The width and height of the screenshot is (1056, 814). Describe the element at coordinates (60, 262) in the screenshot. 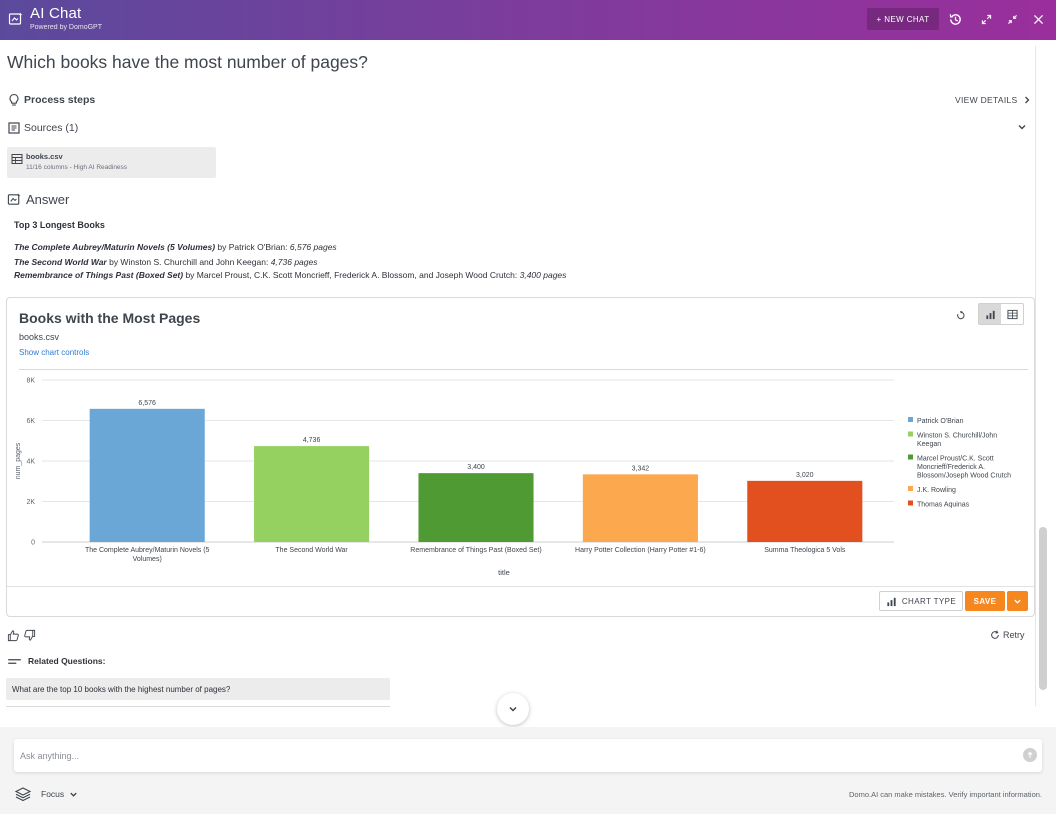

I see `book-title: The Second World War` at that location.